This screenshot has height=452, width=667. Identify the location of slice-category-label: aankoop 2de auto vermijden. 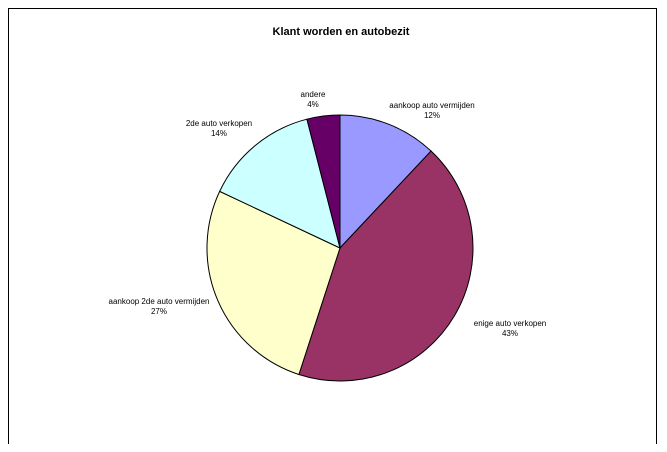
(159, 301).